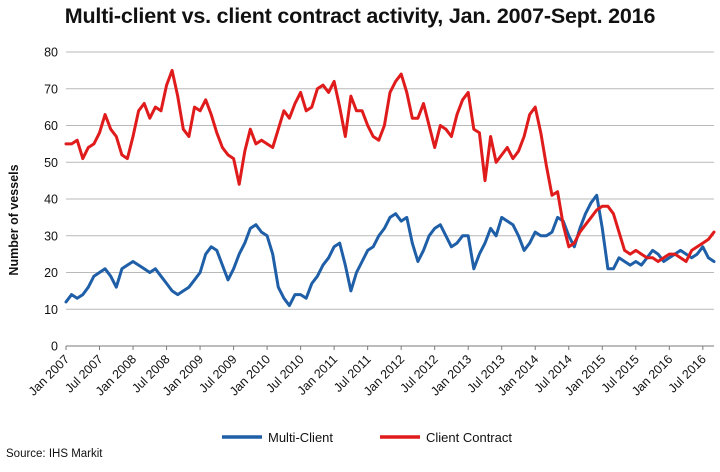 The image size is (720, 472). Describe the element at coordinates (54, 454) in the screenshot. I see `source-note: Source: IHS Markit` at that location.